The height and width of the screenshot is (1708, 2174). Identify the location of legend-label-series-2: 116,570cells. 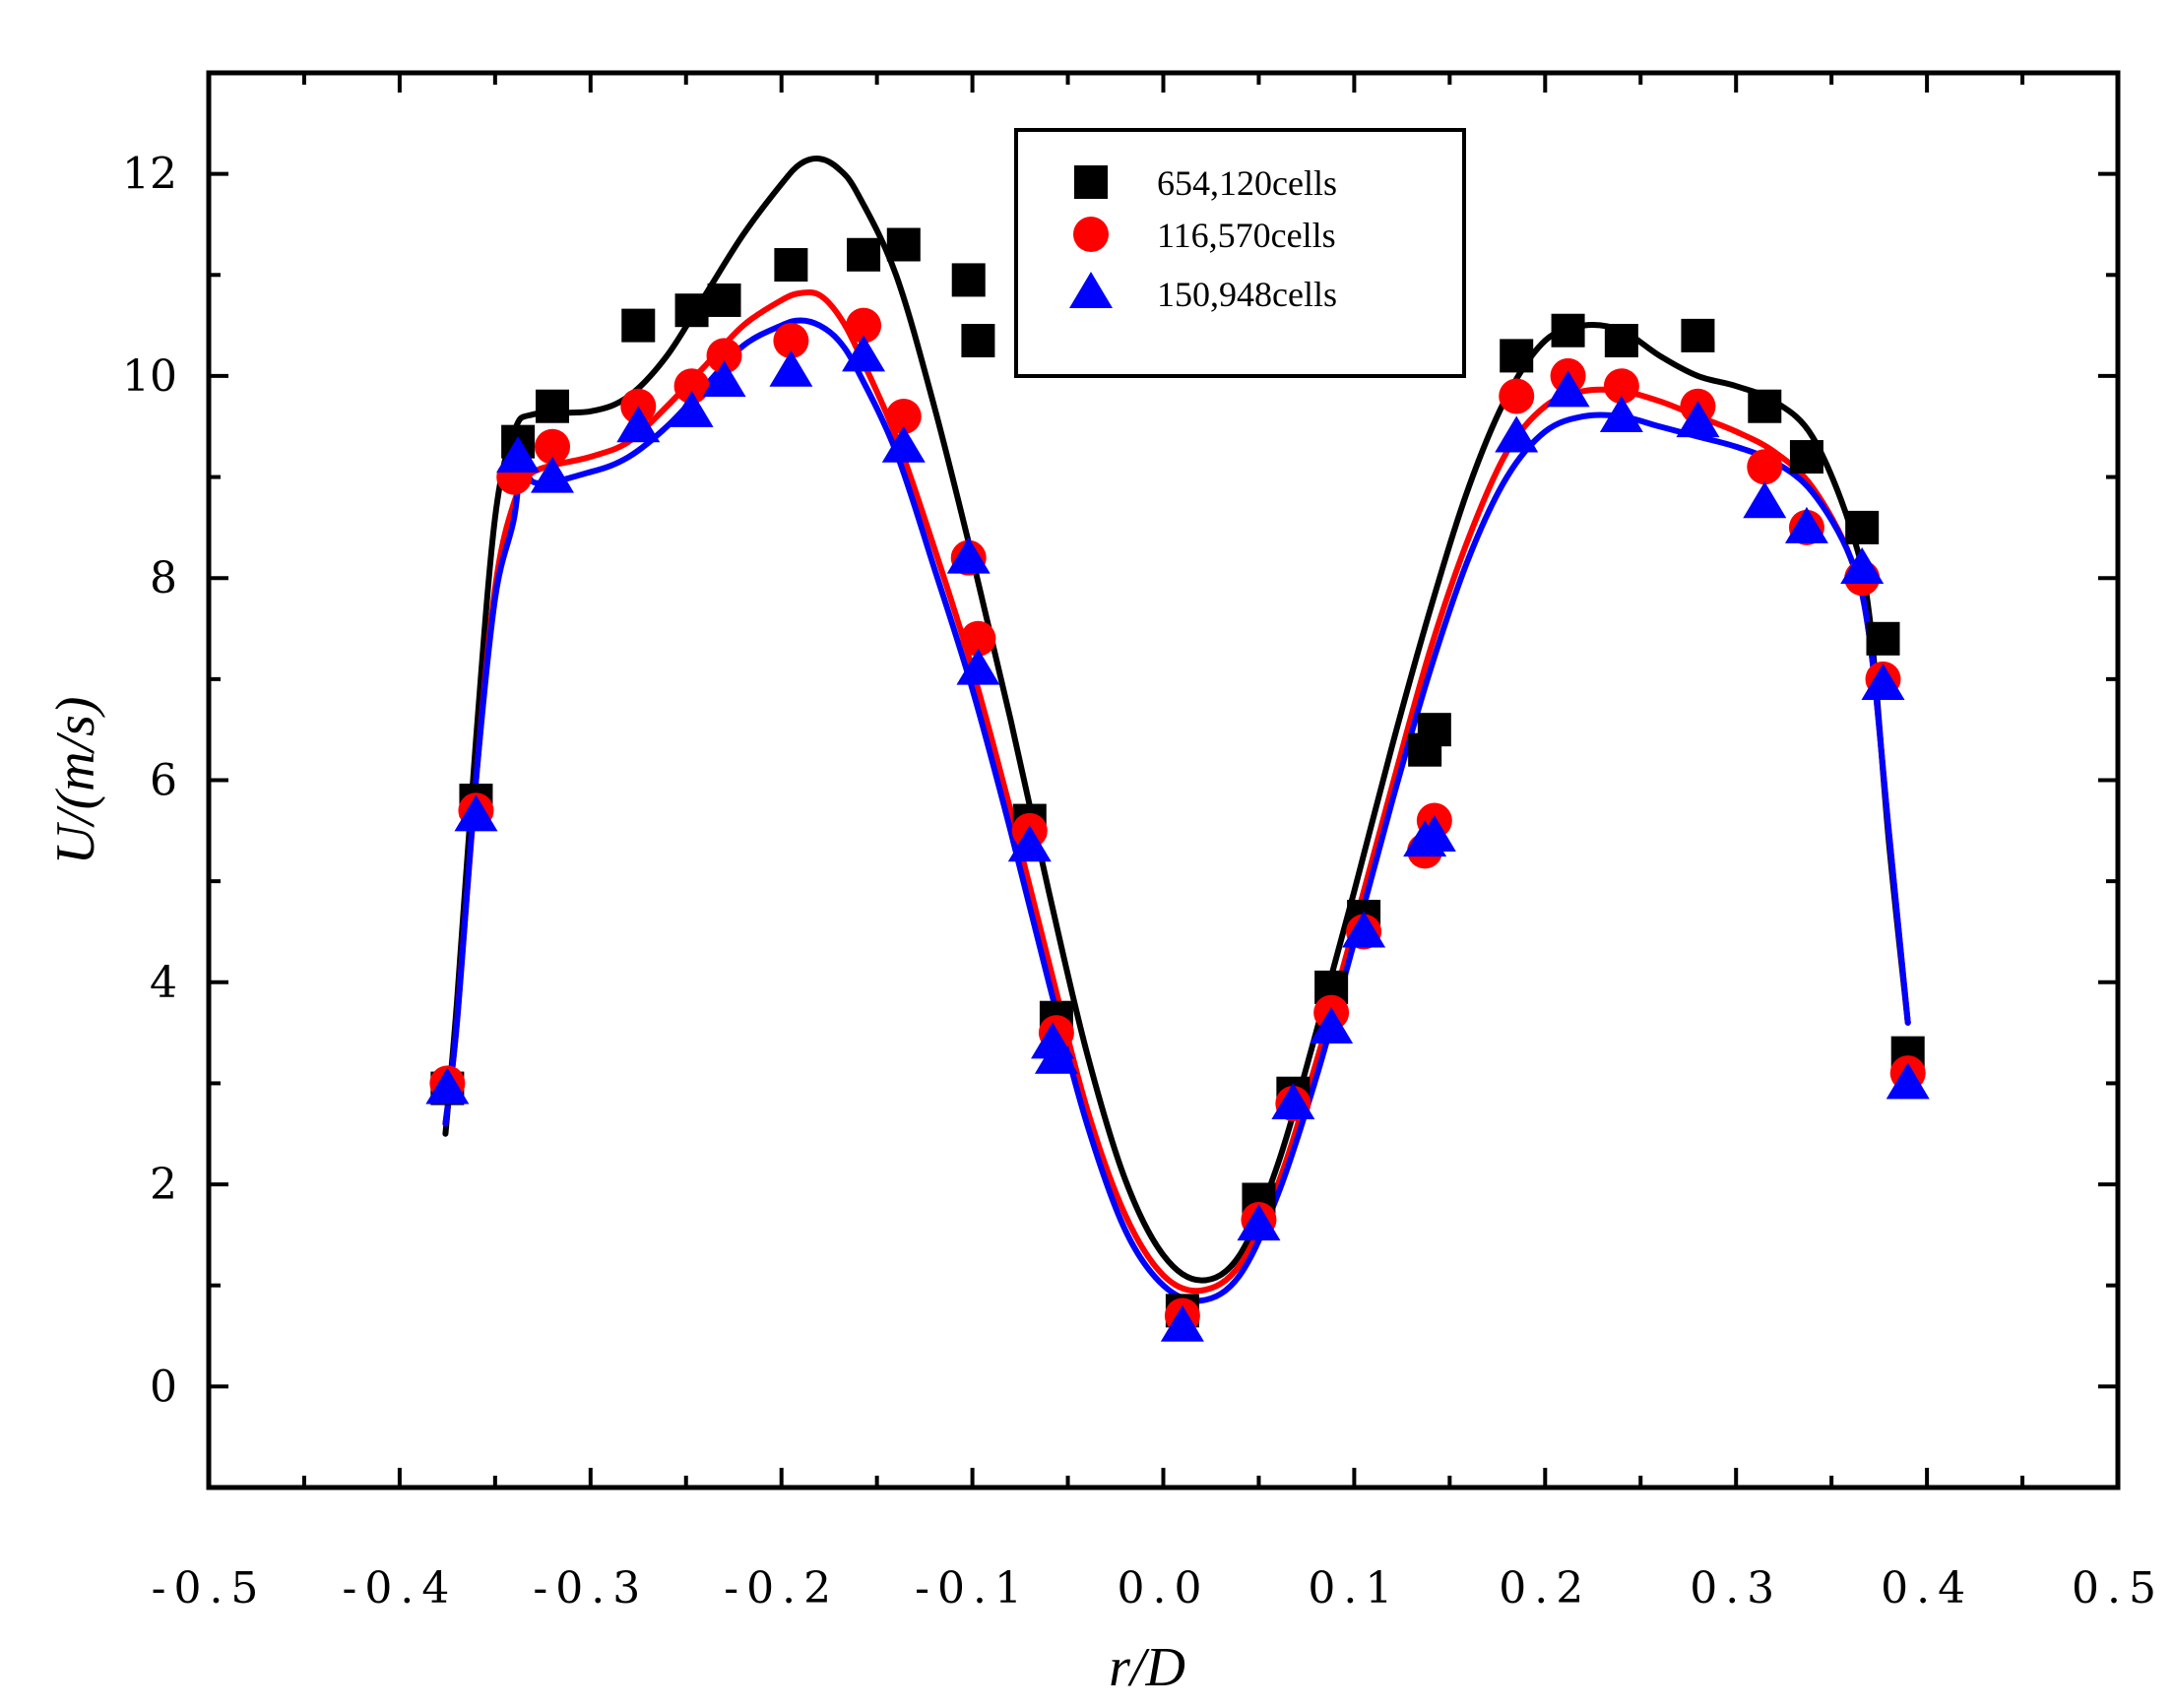
(1246, 235).